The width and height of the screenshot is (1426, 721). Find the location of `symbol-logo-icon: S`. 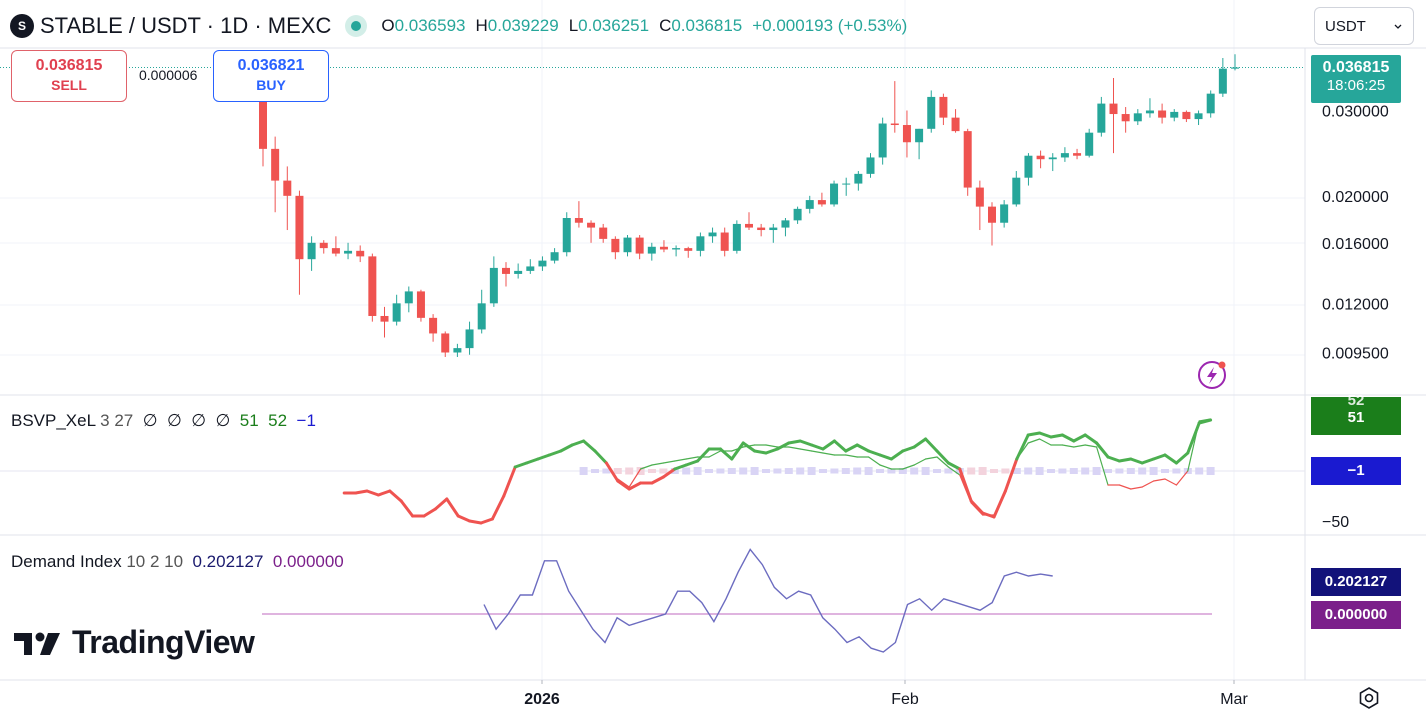

symbol-logo-icon: S is located at coordinates (22, 26).